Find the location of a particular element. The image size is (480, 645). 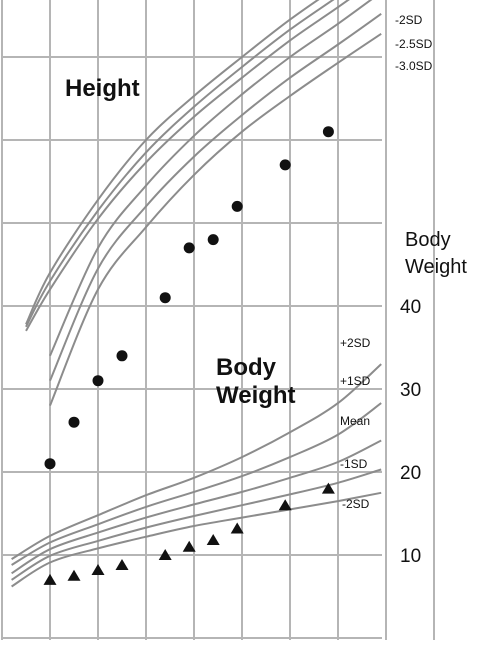

y-tick-label: 30 is located at coordinates (410, 390).